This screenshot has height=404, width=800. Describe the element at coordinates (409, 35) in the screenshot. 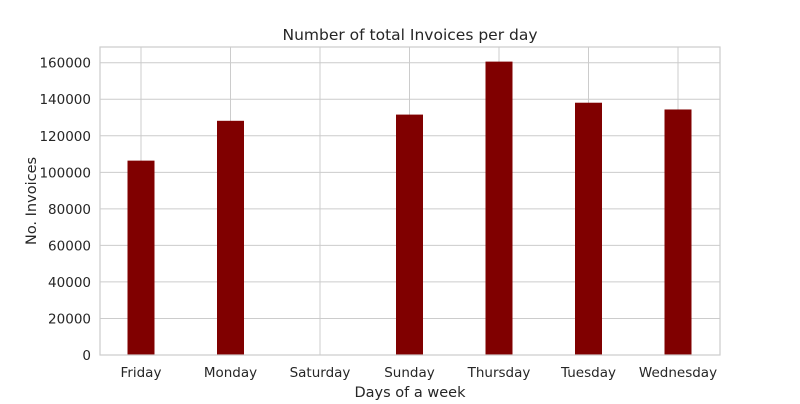

I see `chart-title: Number of total Invoices per day` at that location.